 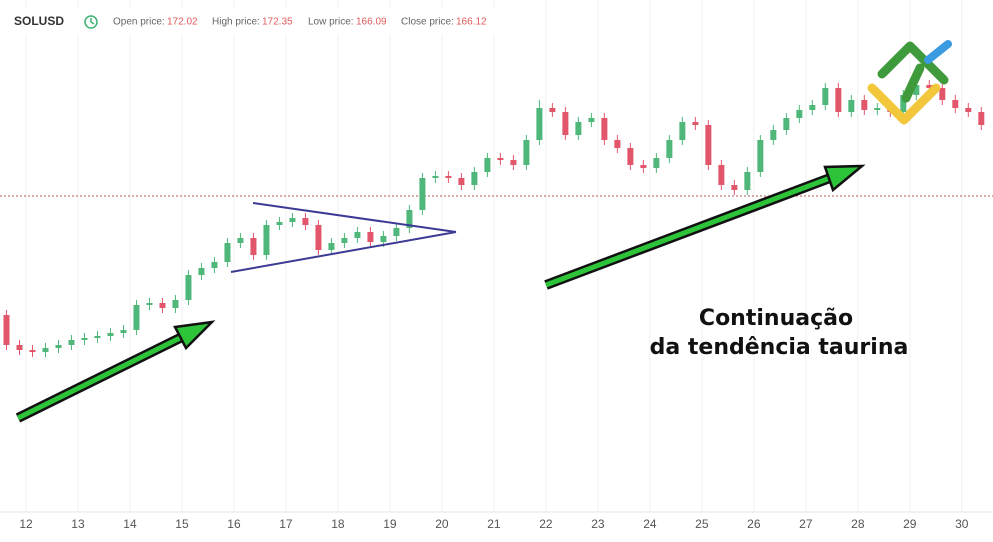 I want to click on x-tick-label: 27, so click(x=806, y=524).